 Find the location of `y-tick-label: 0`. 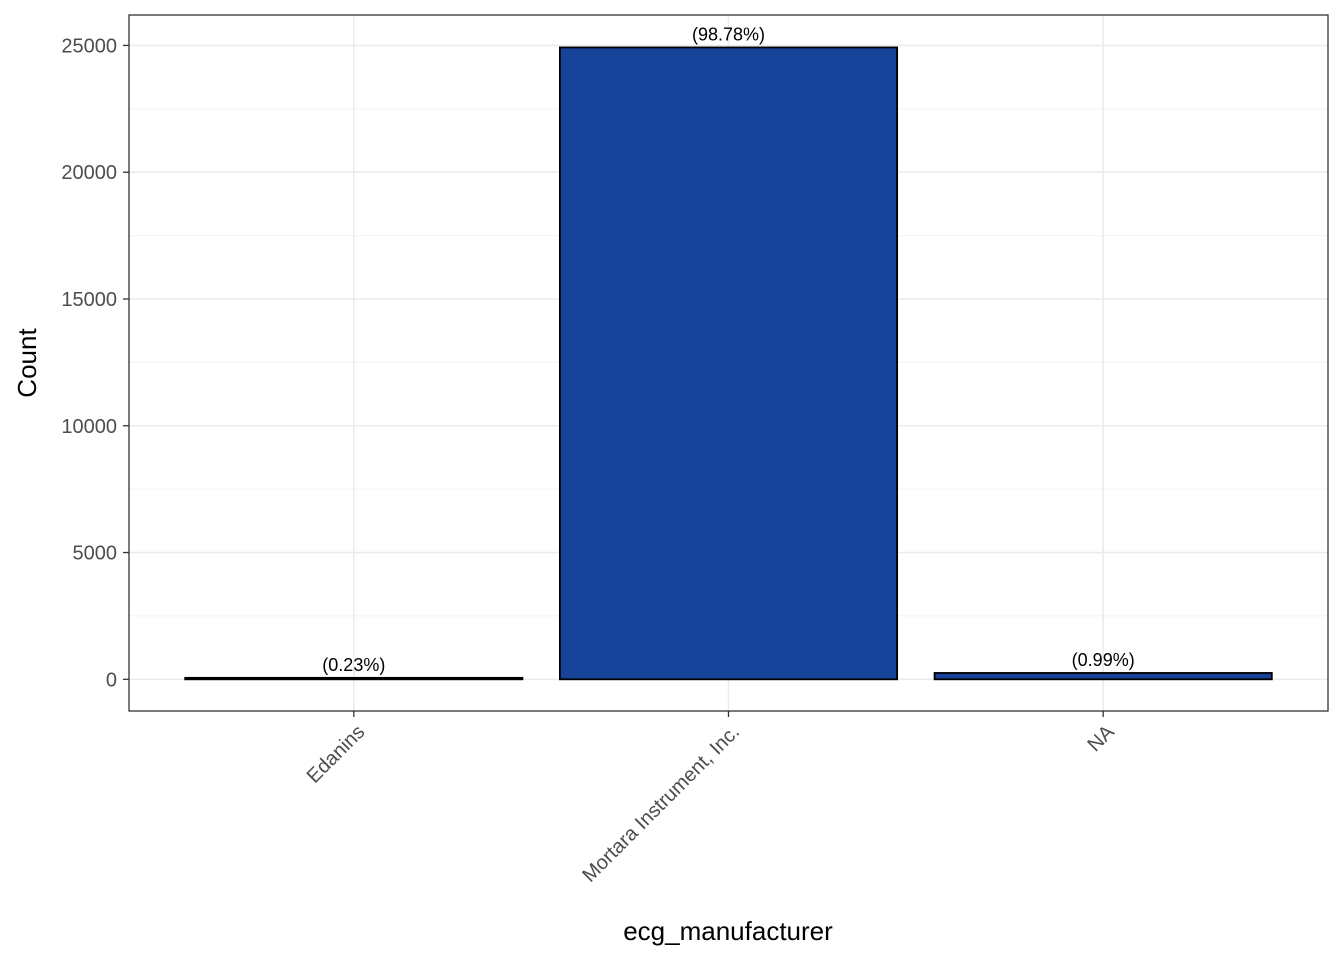

y-tick-label: 0 is located at coordinates (111, 680).